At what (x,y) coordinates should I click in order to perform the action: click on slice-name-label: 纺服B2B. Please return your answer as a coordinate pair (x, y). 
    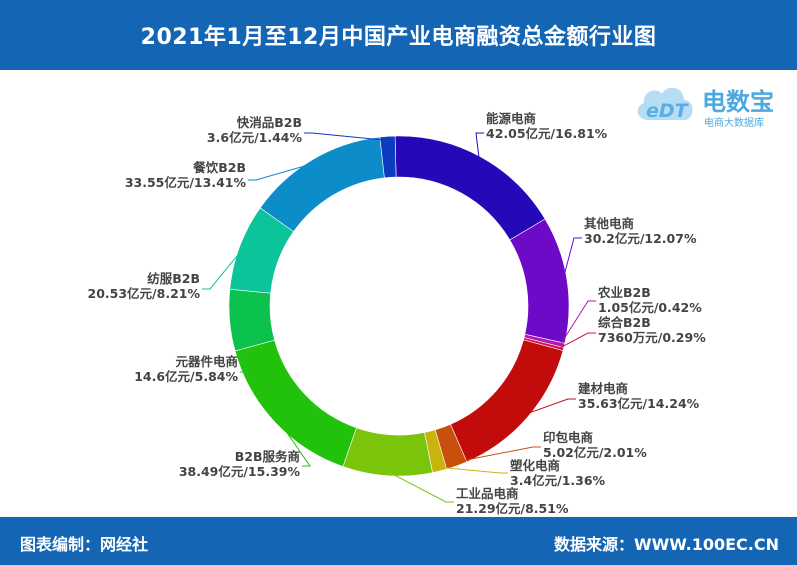
    Looking at the image, I should click on (173, 278).